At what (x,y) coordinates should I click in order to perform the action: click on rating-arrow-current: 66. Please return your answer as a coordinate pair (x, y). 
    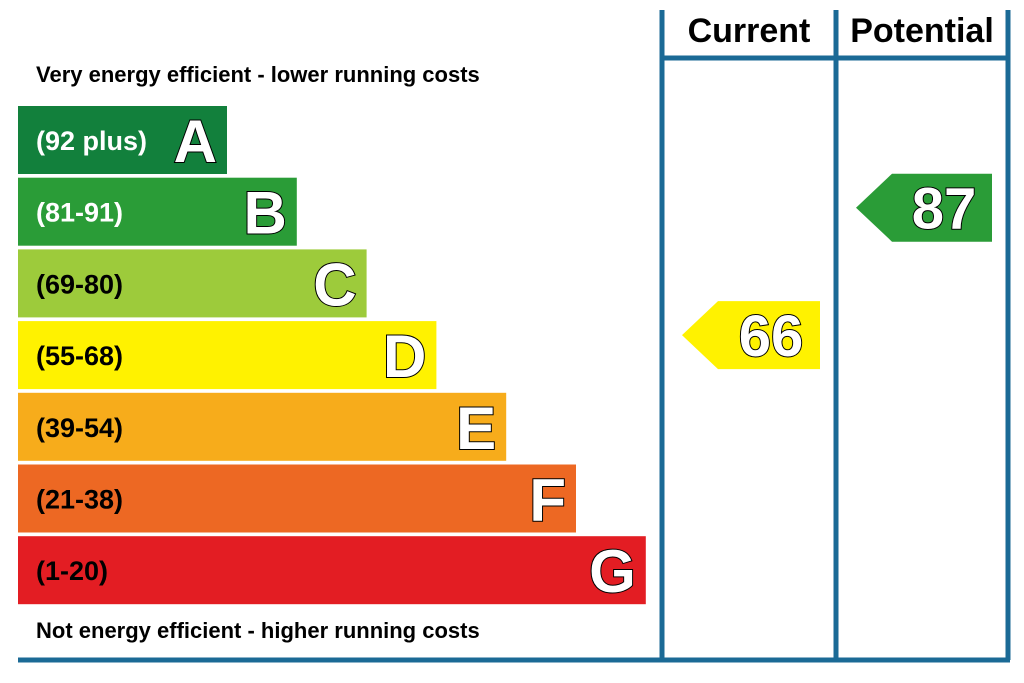
    Looking at the image, I should click on (751, 335).